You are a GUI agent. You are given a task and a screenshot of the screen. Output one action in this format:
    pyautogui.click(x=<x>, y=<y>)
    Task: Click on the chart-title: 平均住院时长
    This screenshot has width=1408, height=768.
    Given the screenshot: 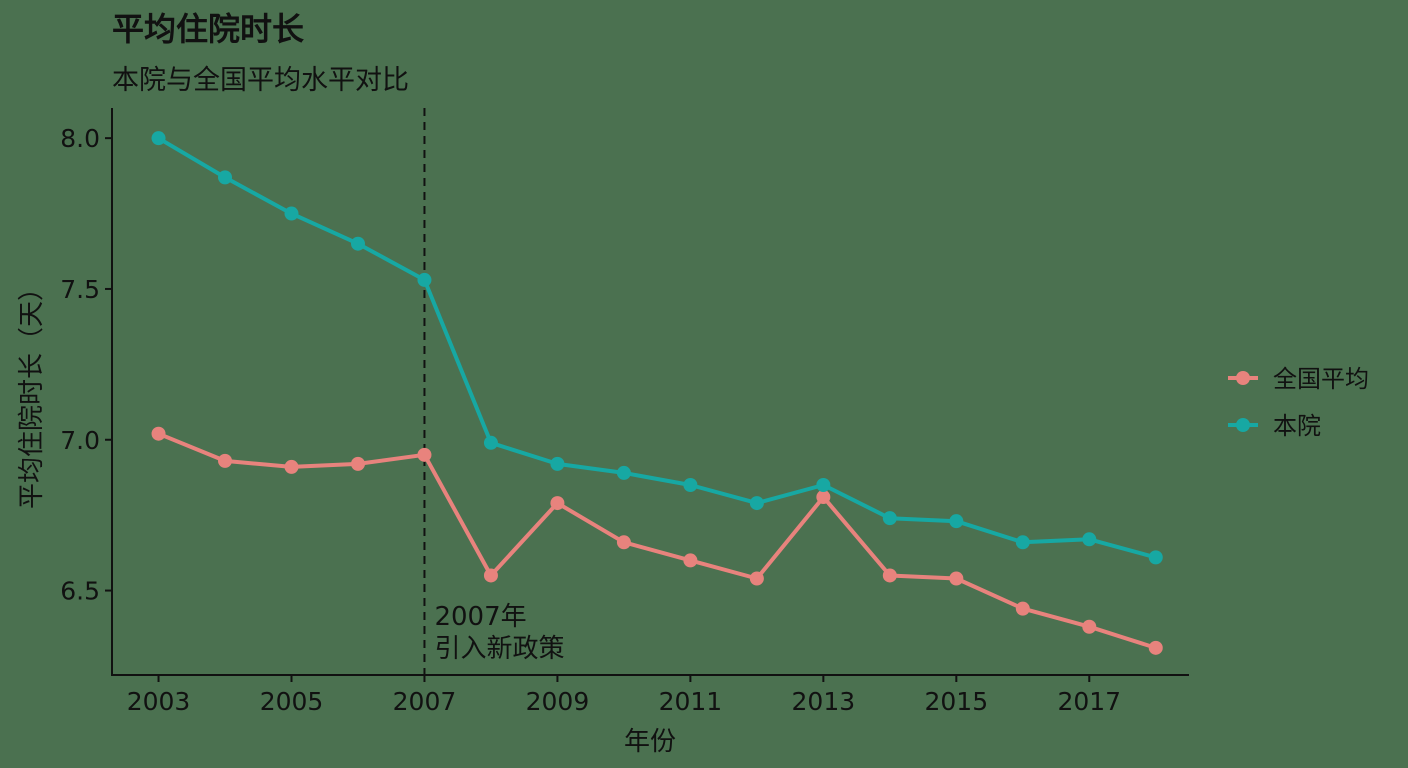 What is the action you would take?
    pyautogui.click(x=208, y=29)
    